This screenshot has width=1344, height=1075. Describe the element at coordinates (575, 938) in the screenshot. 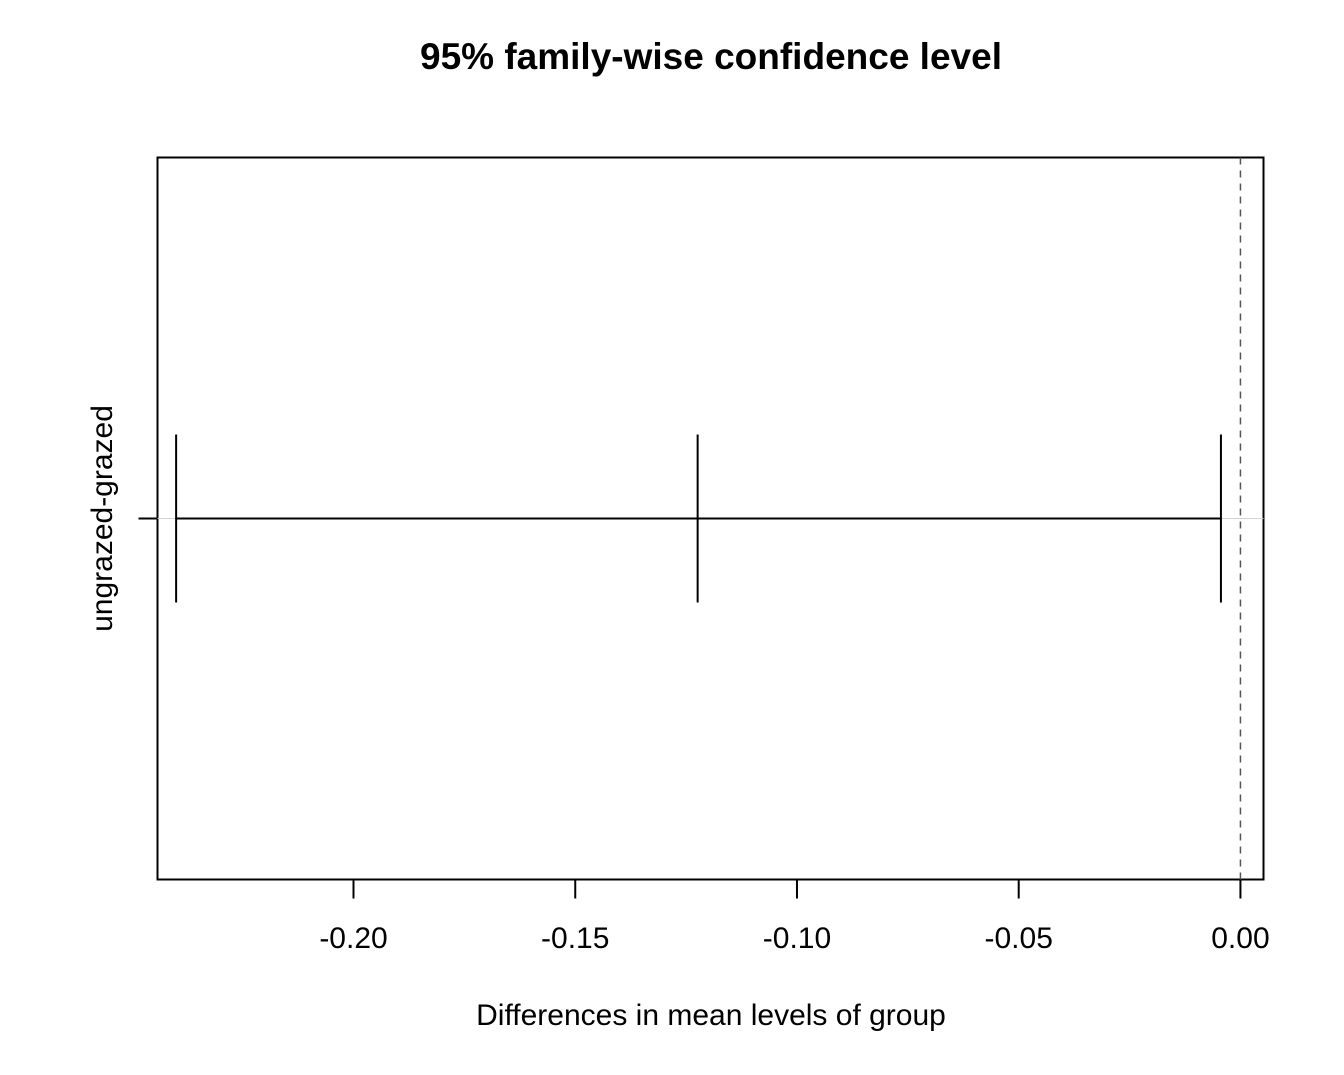

I see `x-tick-label: -0.15` at that location.